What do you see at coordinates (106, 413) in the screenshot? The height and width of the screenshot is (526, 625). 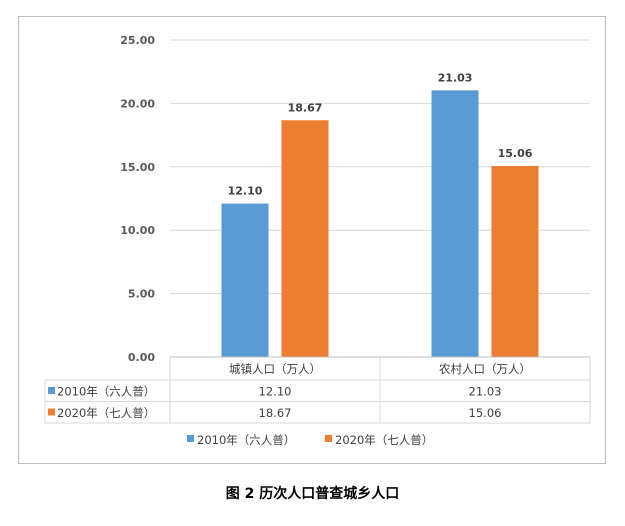 I see `table-row-label: 2020年（七人普）` at bounding box center [106, 413].